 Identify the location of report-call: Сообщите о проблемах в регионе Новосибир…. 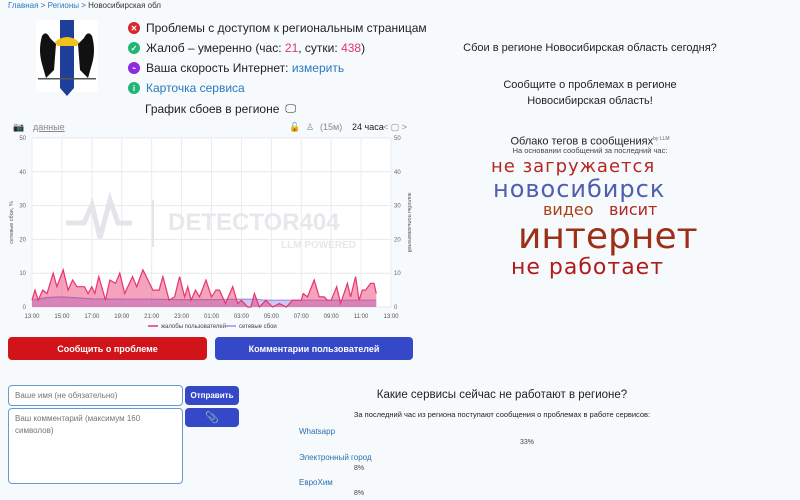
(590, 93).